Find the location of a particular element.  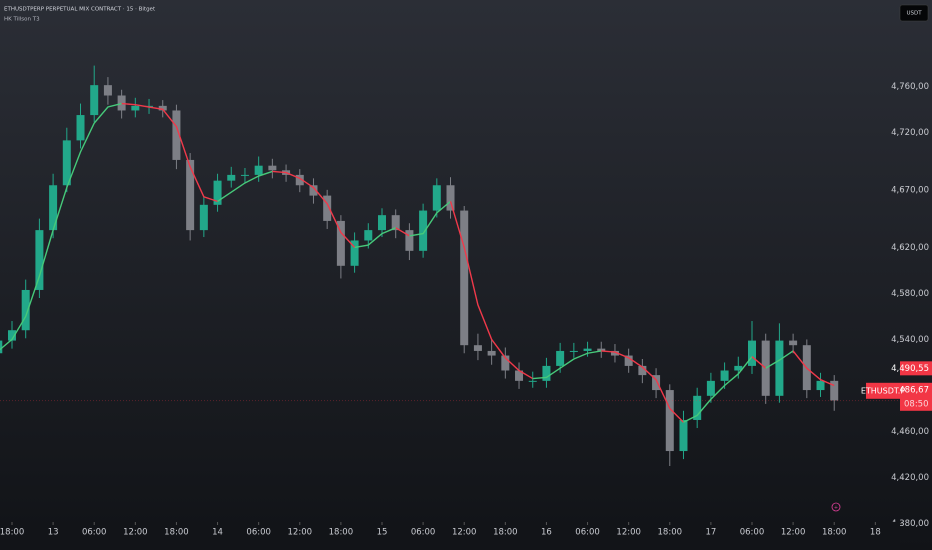

y-tick-label: 4,420,00 is located at coordinates (910, 478).